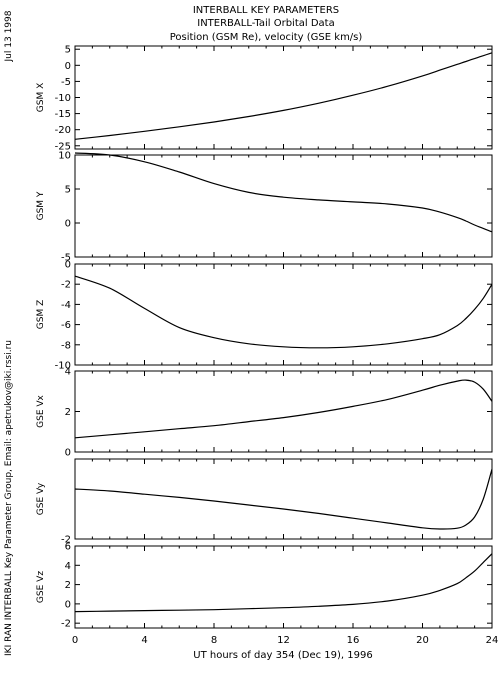  I want to click on panel-3: 0 -2 -4 -6 -8 -10 GSM Z, so click(264, 316).